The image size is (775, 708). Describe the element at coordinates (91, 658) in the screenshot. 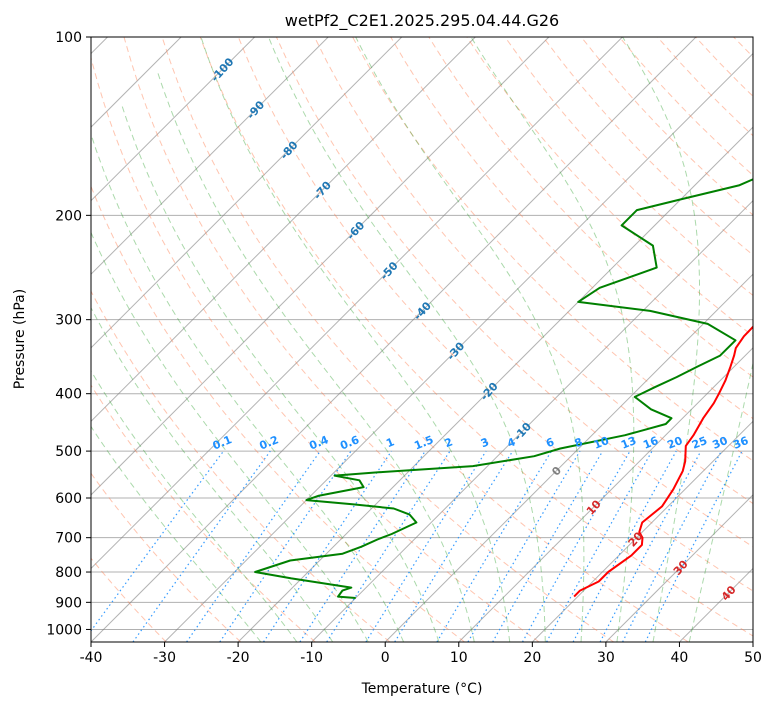

I see `x-tick-label: -40` at that location.